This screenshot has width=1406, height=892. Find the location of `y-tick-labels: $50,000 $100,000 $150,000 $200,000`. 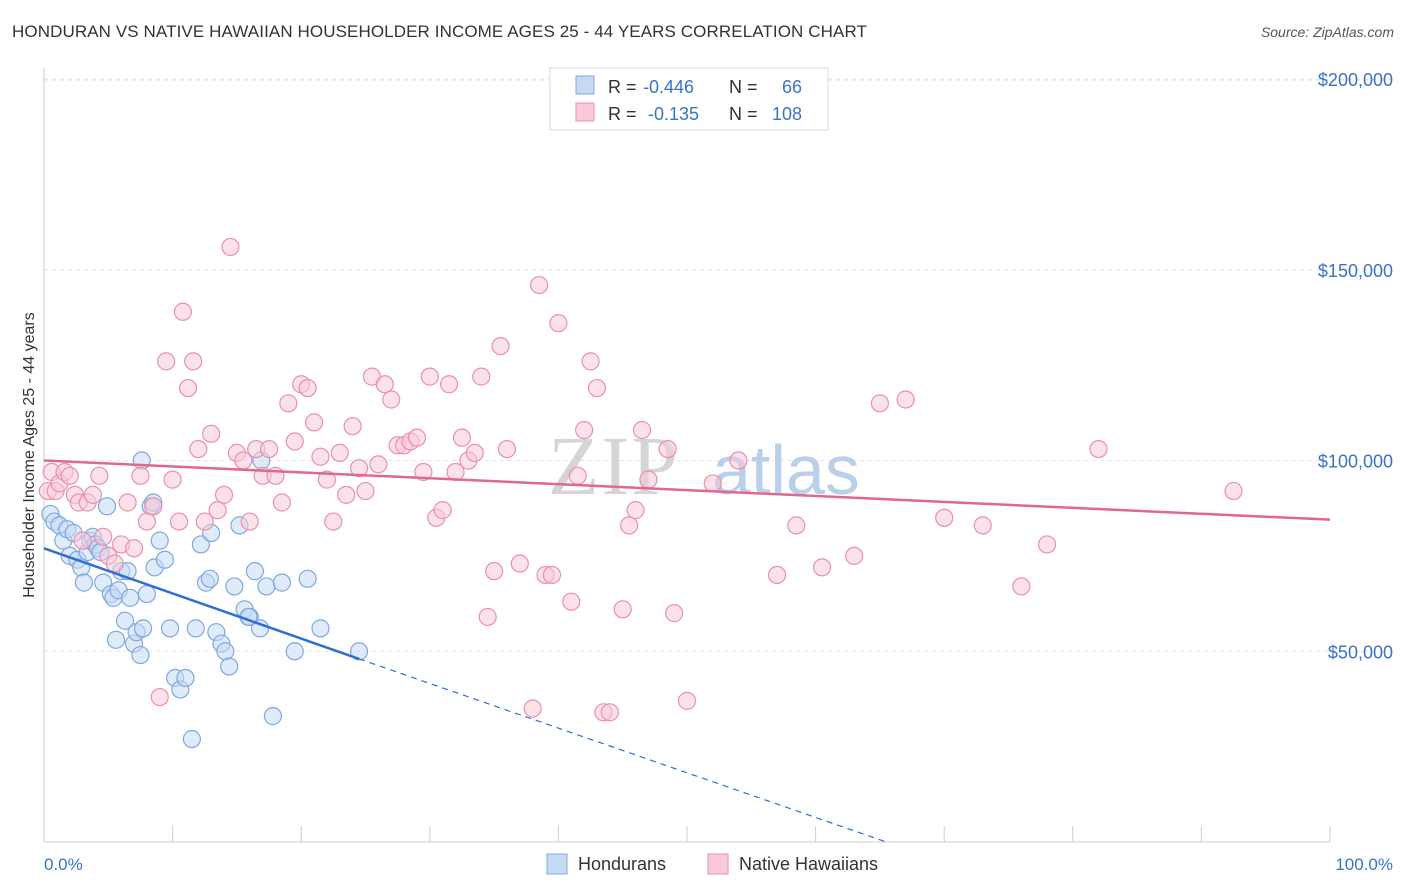

y-tick-labels: $50,000 $100,000 $150,000 $200,000 is located at coordinates (1355, 366).